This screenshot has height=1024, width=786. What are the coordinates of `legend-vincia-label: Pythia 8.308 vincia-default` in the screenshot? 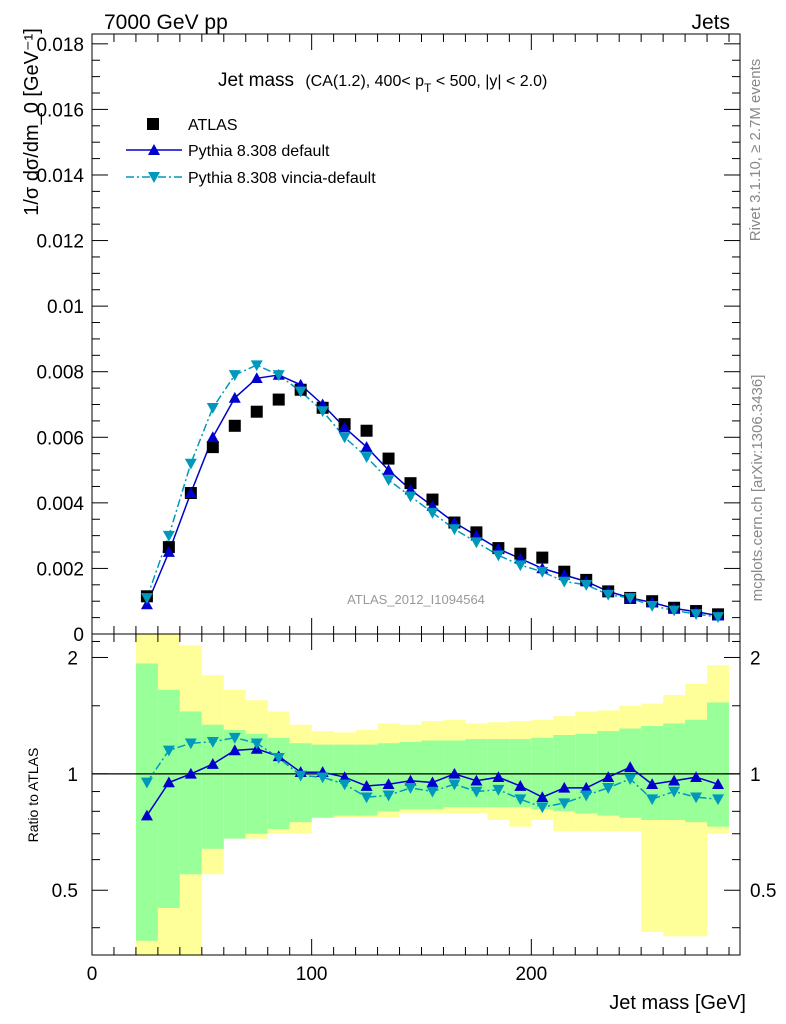 It's located at (282, 178).